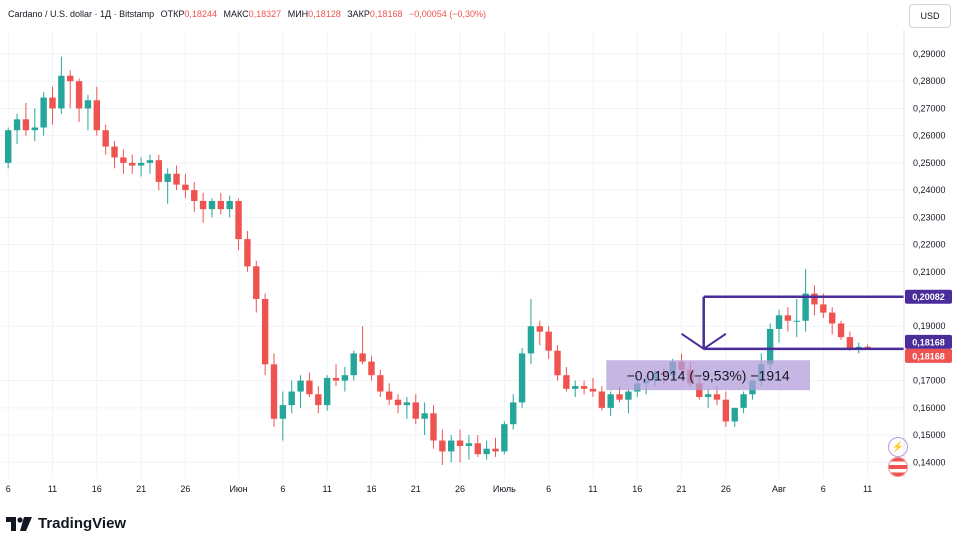 This screenshot has width=960, height=537. I want to click on open-value: 0,18244, so click(200, 14).